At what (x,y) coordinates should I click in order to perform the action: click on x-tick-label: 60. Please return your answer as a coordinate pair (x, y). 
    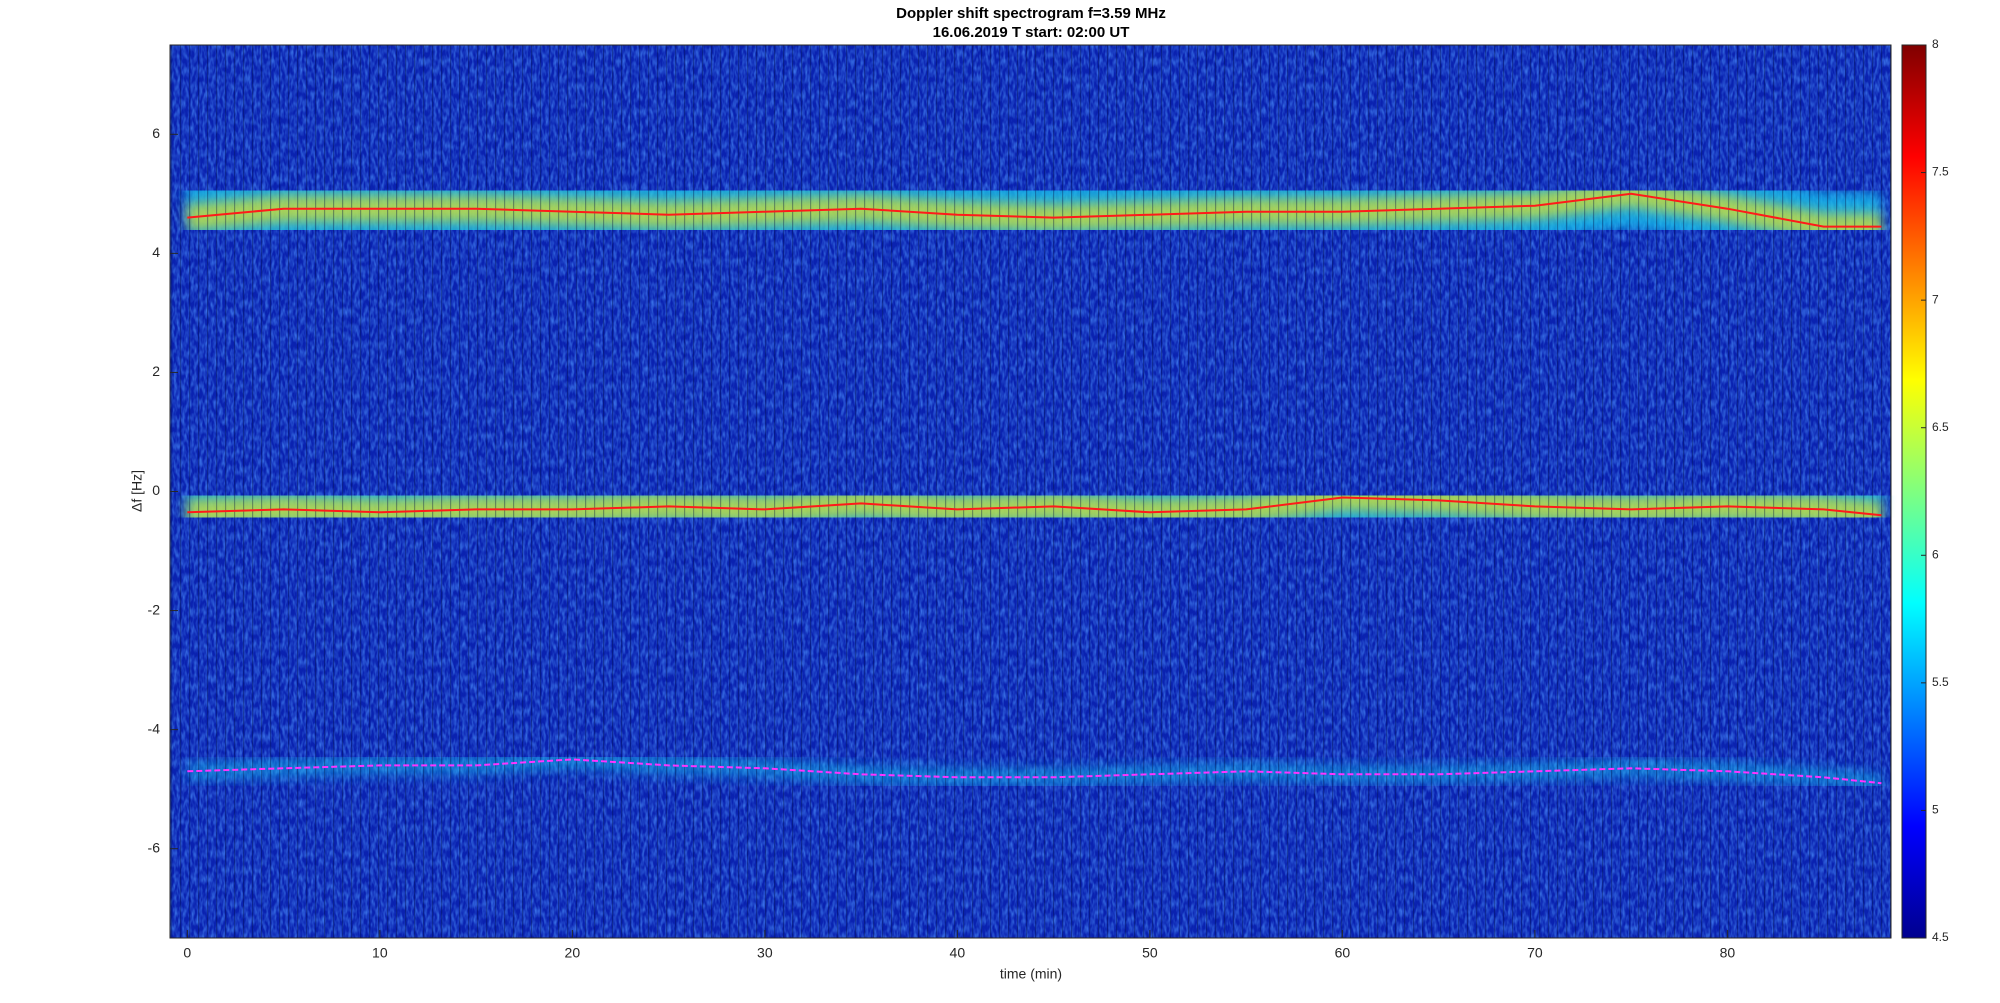
    Looking at the image, I should click on (1343, 953).